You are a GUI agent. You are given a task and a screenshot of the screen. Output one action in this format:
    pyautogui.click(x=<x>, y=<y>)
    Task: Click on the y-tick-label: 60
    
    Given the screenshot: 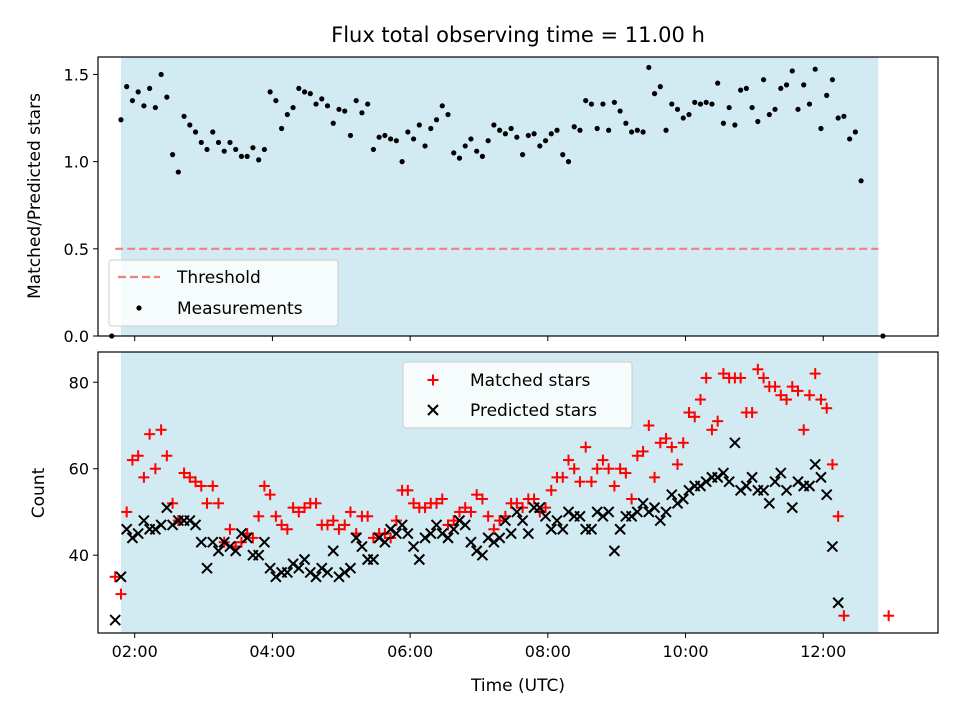 What is the action you would take?
    pyautogui.click(x=79, y=469)
    